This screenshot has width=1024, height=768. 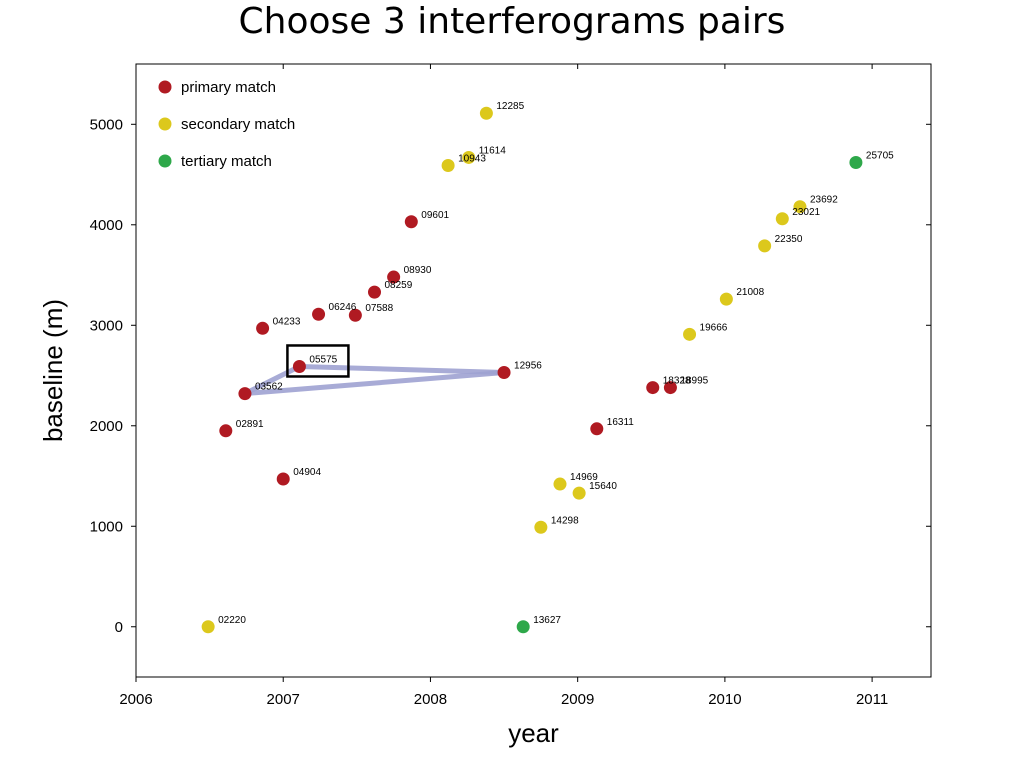 I want to click on data-point-label: 10943, so click(x=472, y=158).